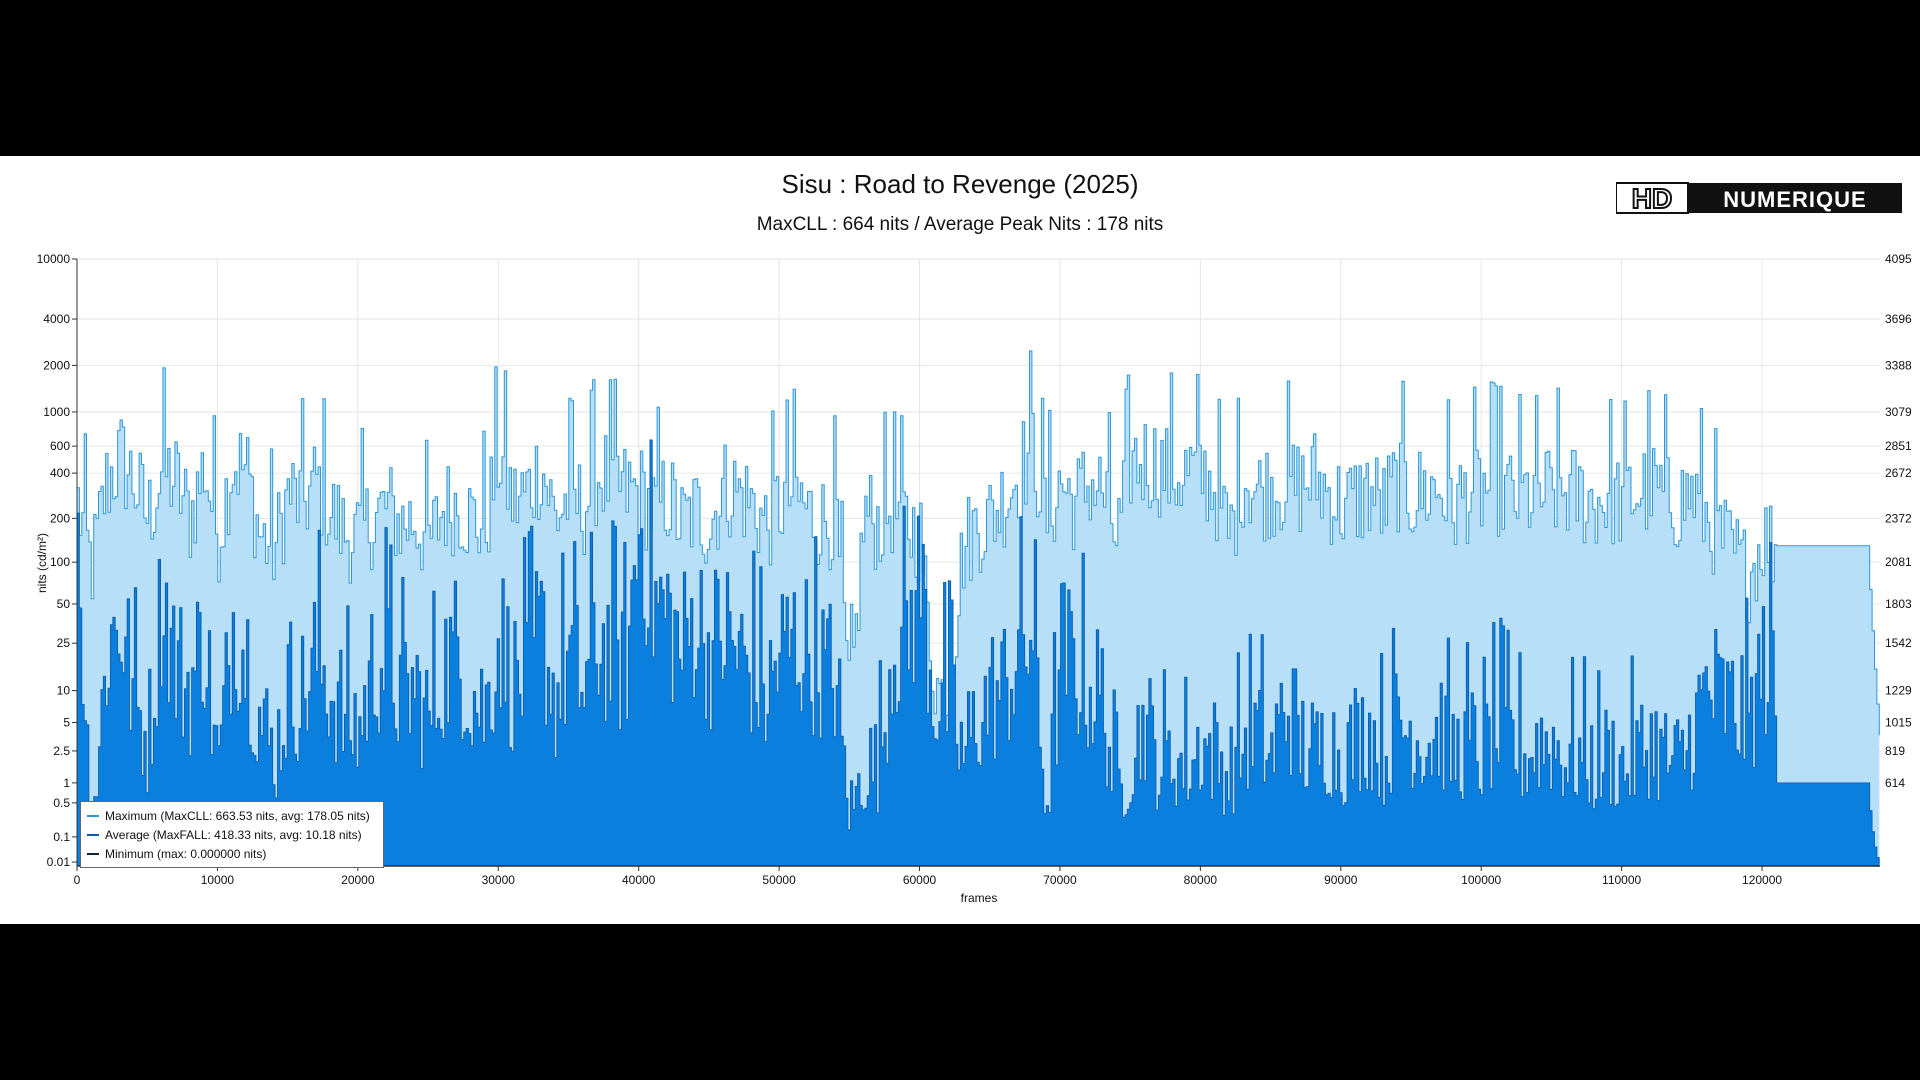 The image size is (1920, 1080). What do you see at coordinates (66, 723) in the screenshot?
I see `y-tick-label: 5` at bounding box center [66, 723].